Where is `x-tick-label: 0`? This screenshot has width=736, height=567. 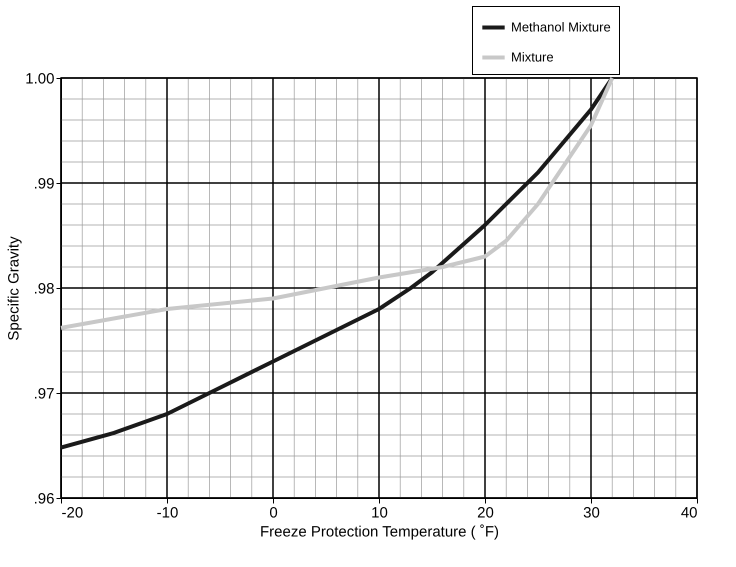
x-tick-label: 0 is located at coordinates (273, 513).